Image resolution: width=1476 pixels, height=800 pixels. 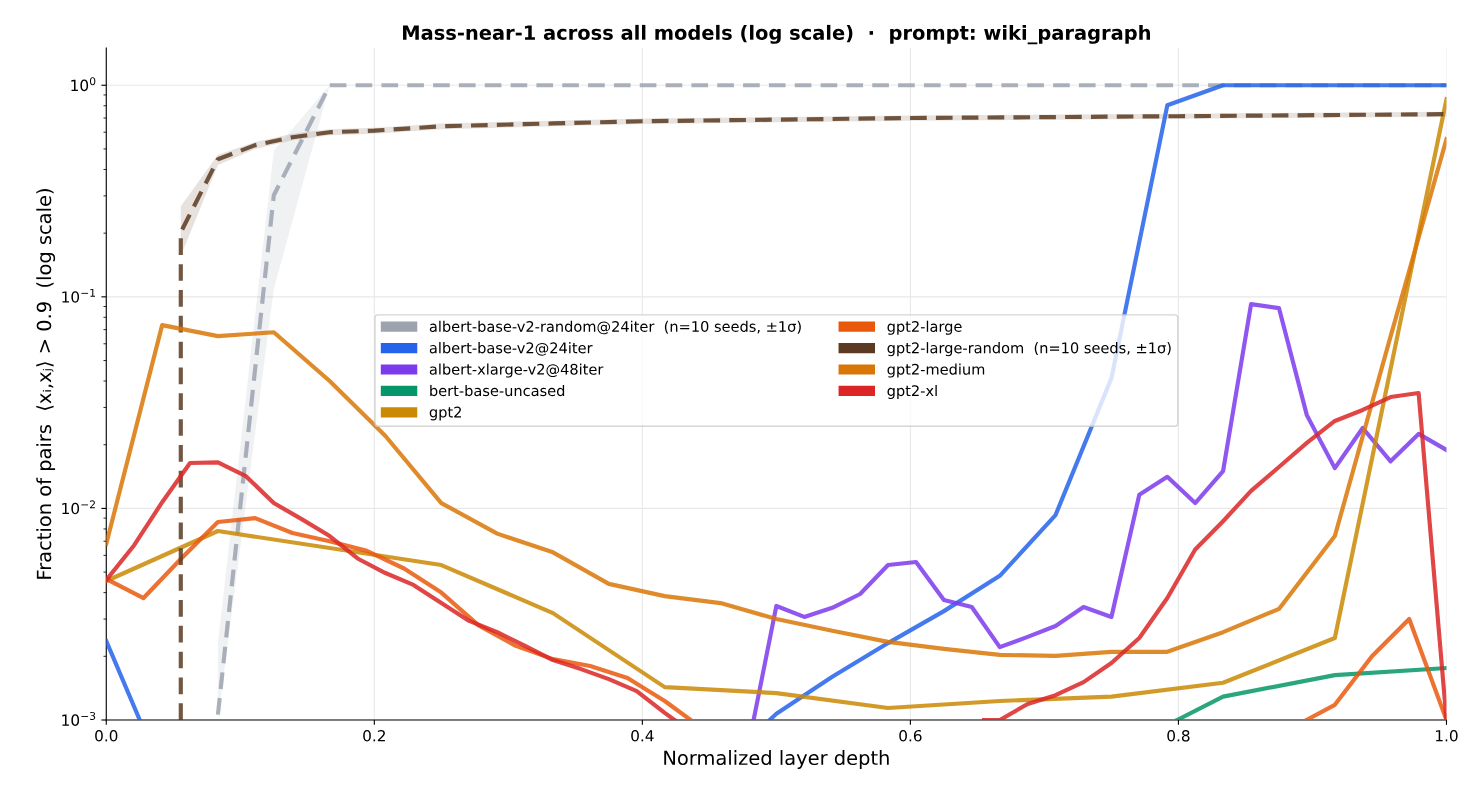 I want to click on legend-label: bert-base-uncased, so click(x=497, y=390).